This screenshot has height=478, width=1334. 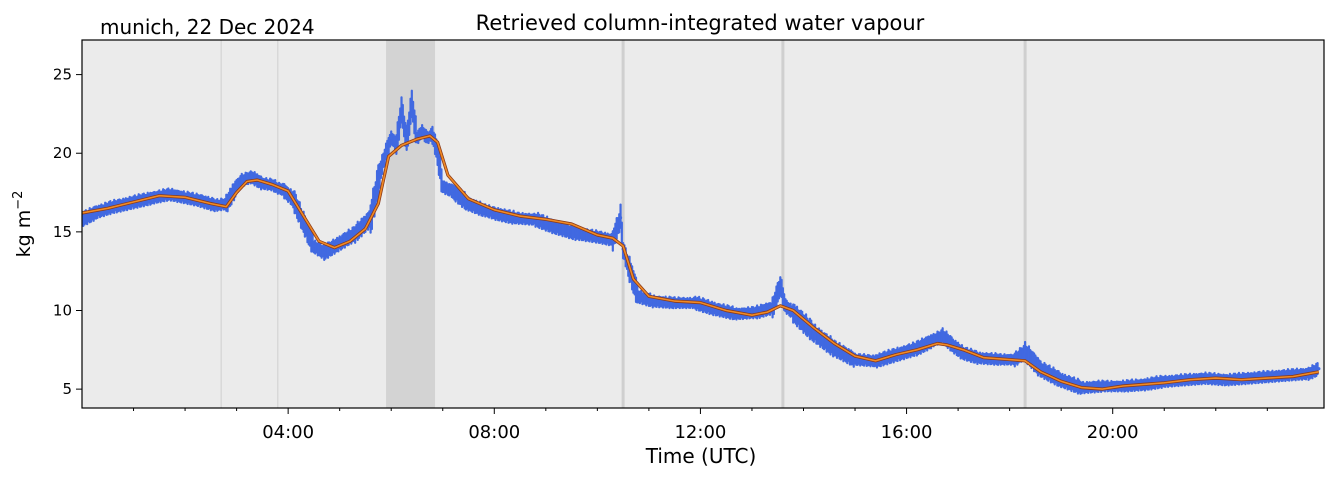 I want to click on x-axis: 04:00 08:00 12:00 16:00 20:00, so click(x=700, y=425).